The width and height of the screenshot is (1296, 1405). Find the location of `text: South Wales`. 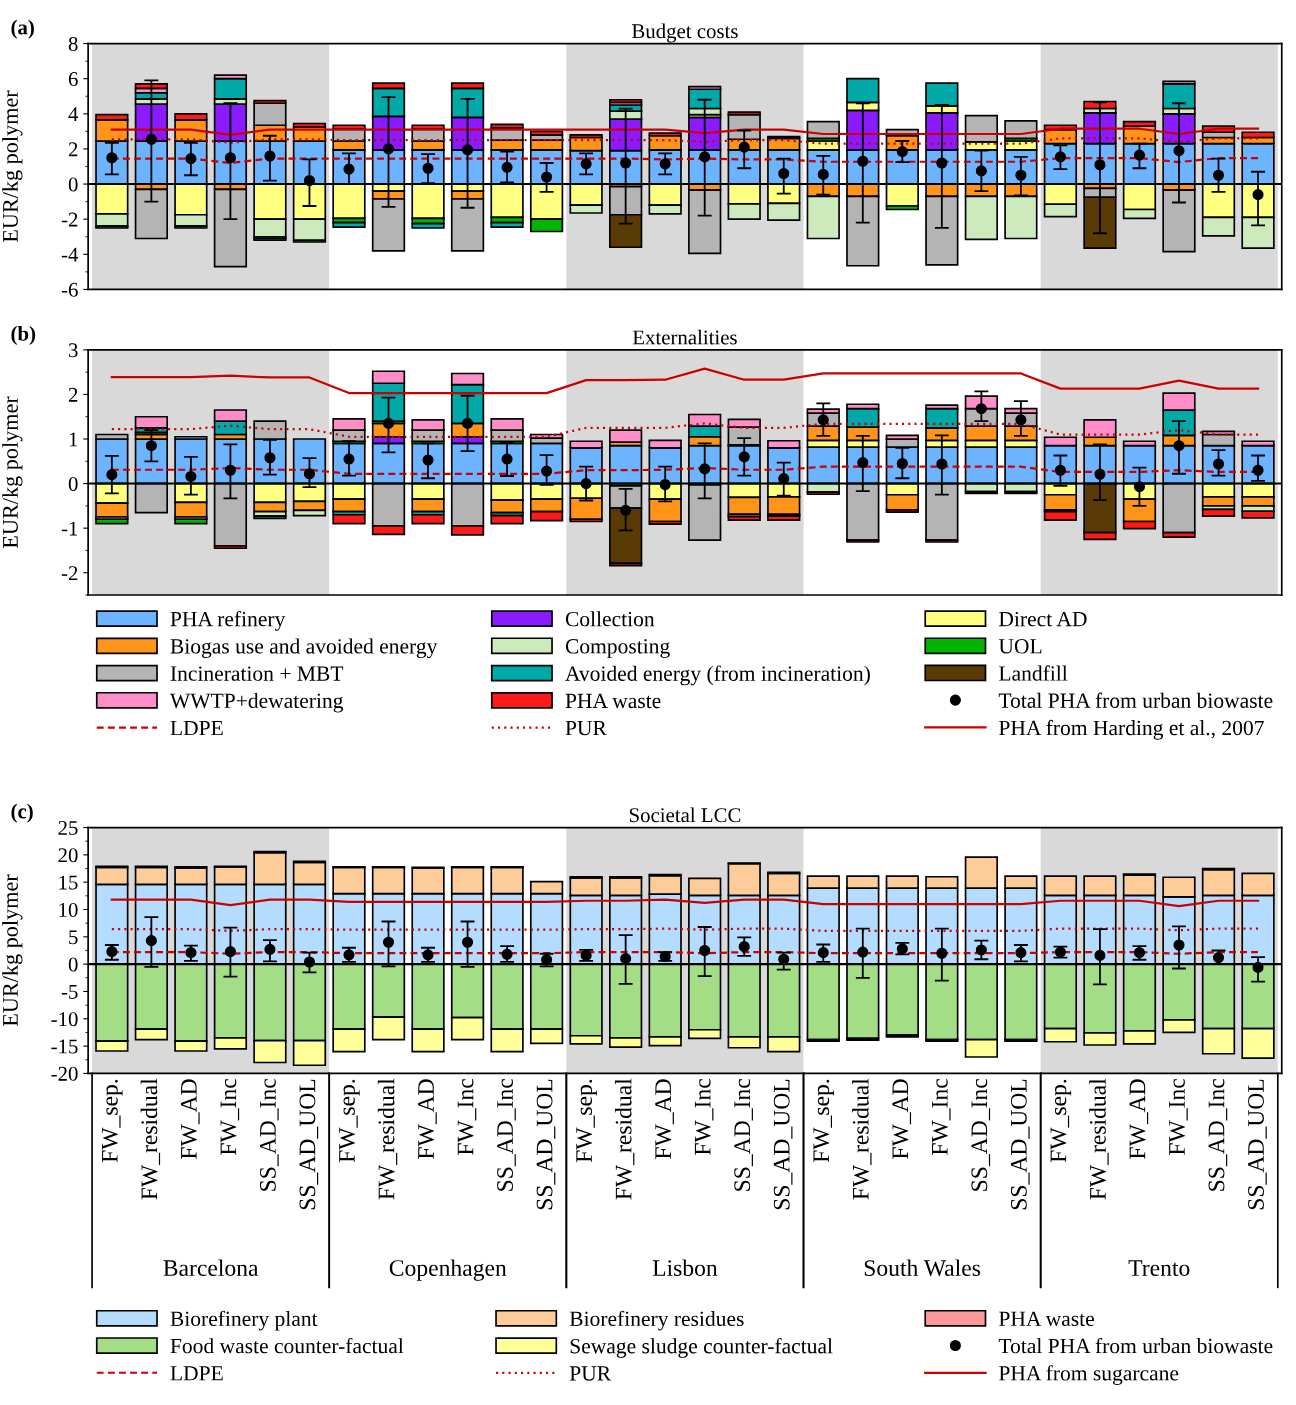

text: South Wales is located at coordinates (922, 1268).